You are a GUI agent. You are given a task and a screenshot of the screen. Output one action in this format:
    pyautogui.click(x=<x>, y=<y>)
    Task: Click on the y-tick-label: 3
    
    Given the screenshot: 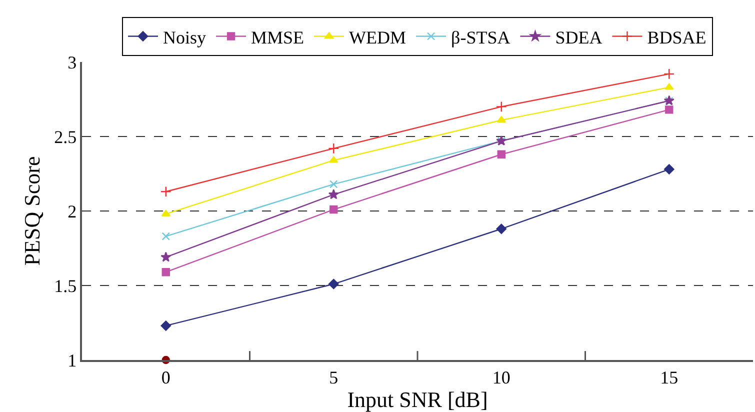 What is the action you would take?
    pyautogui.click(x=72, y=62)
    